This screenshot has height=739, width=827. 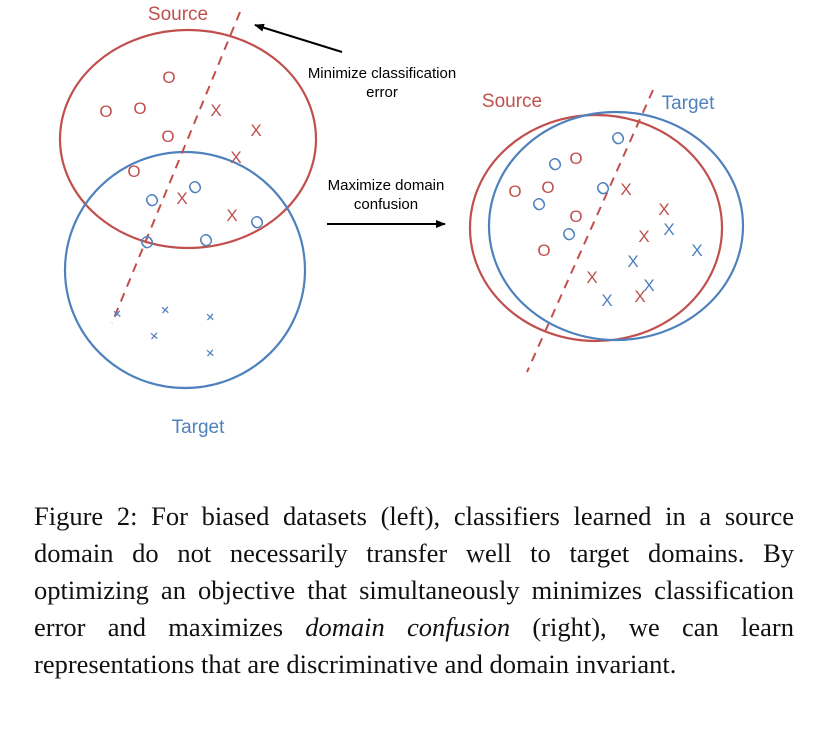 I want to click on maximize-confusion-label-line1: Maximize domain, so click(x=386, y=185).